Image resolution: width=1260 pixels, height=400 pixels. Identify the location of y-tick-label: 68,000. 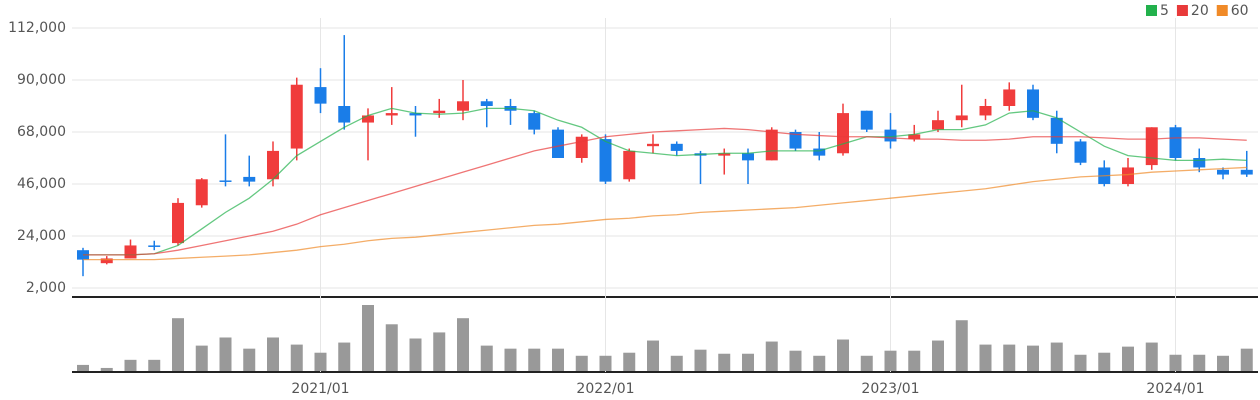
(41, 132).